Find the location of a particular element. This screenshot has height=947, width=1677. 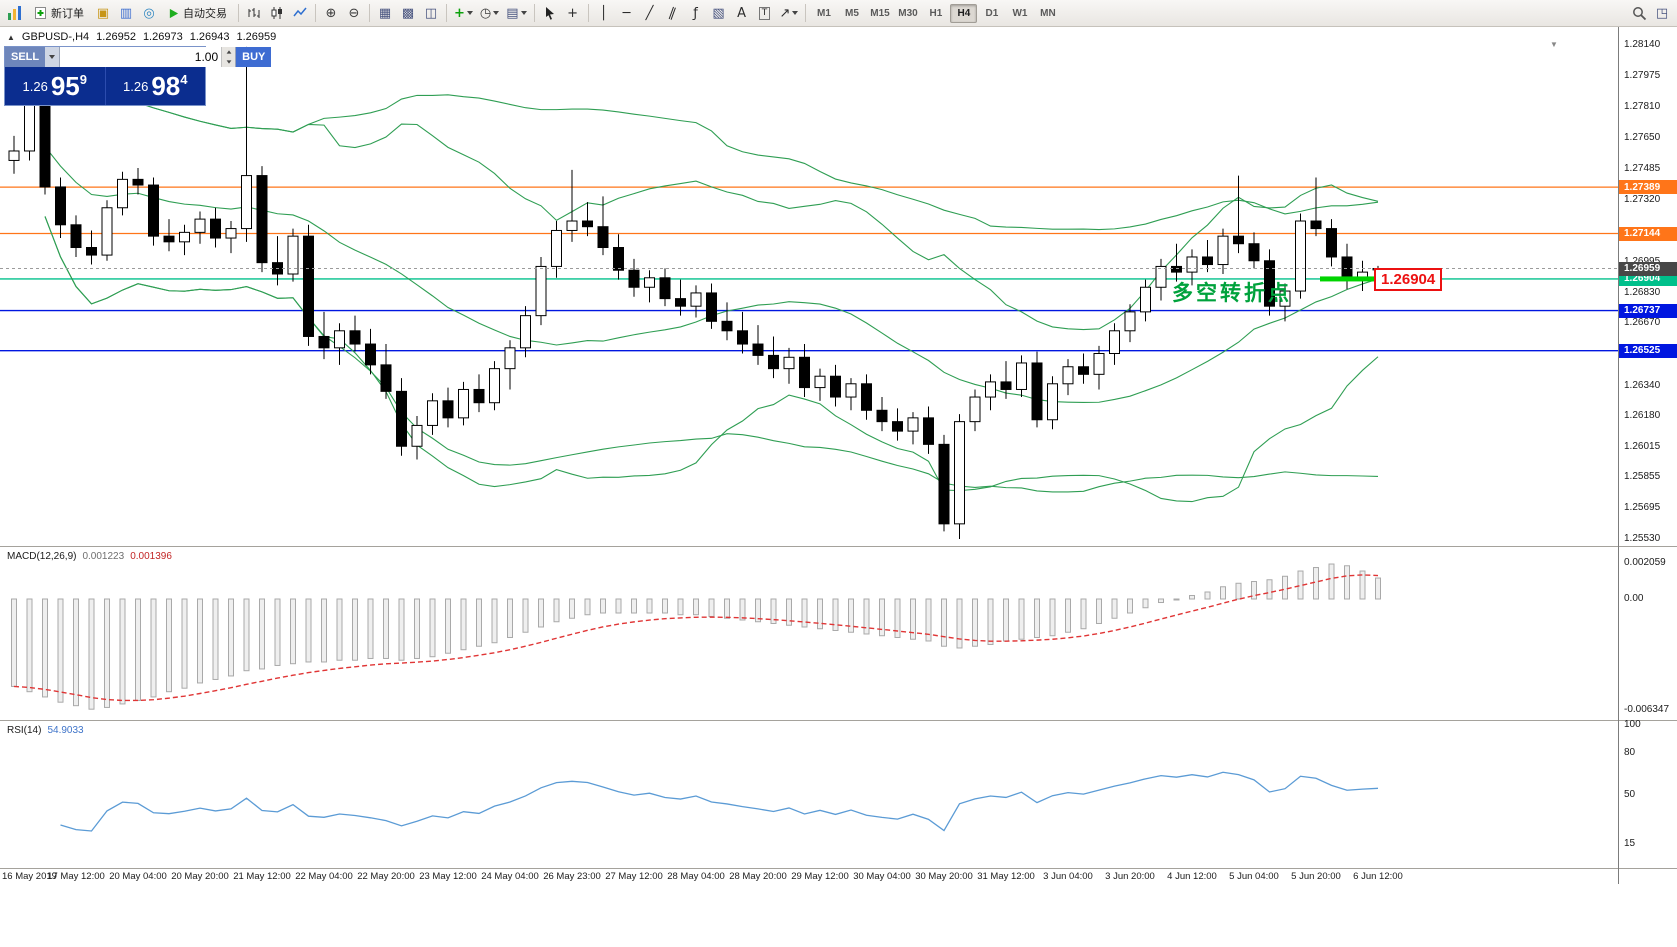

trendline-icon: ╱ is located at coordinates (650, 13).